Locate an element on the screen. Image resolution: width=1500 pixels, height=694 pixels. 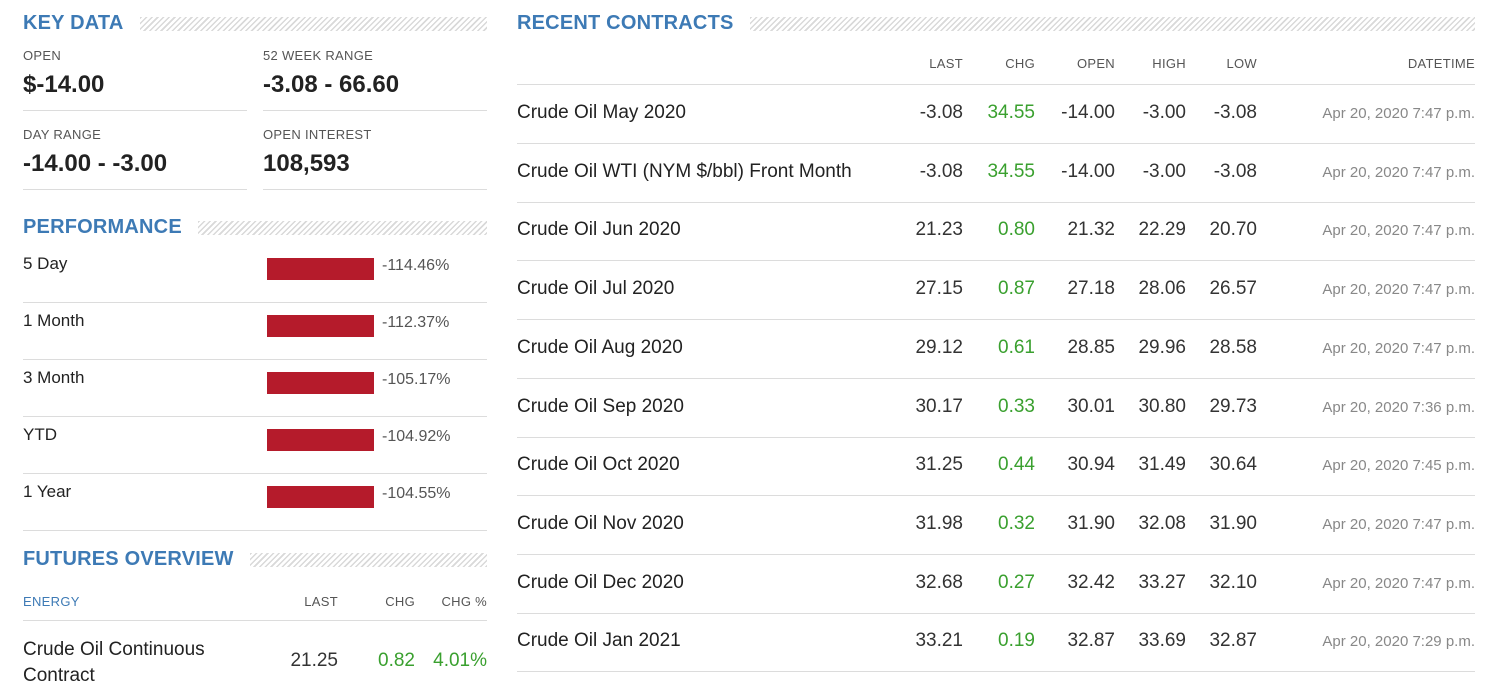
contract-chg: 0.27 is located at coordinates (1016, 582).